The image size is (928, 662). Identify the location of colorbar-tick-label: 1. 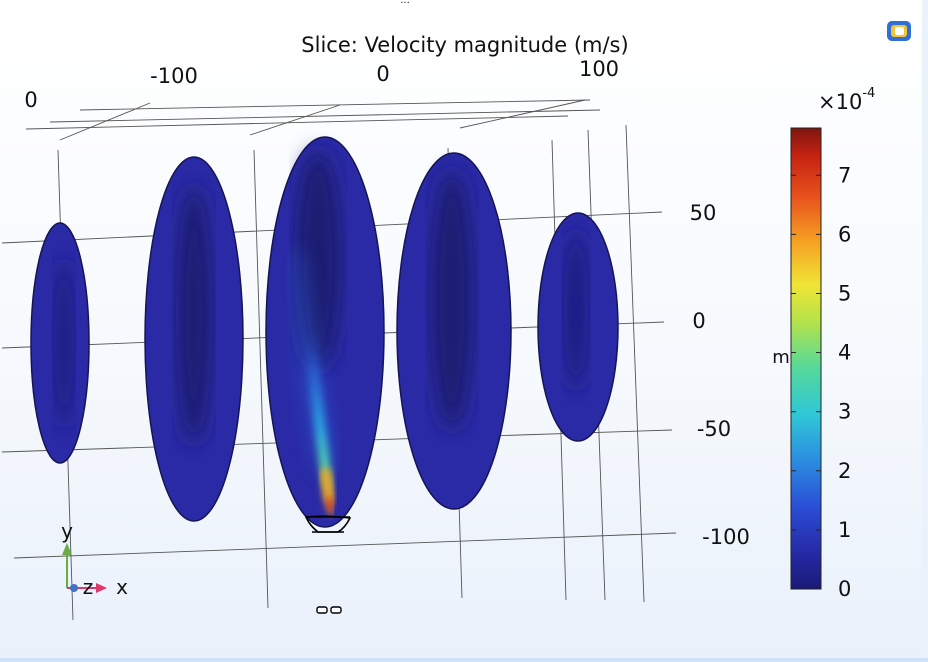
(844, 530).